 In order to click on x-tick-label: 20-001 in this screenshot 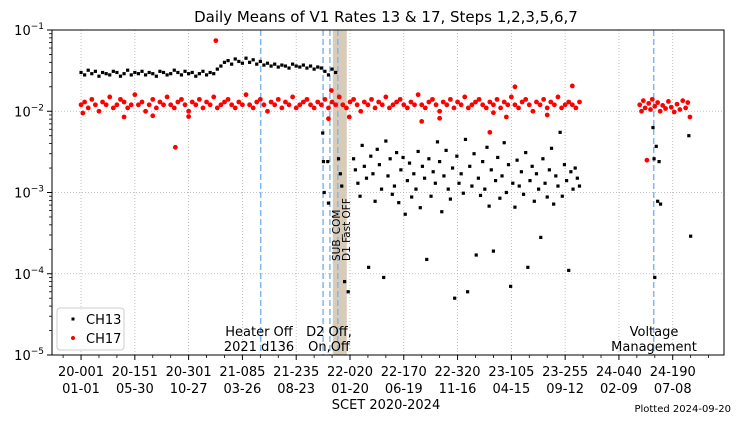, I will do `click(81, 372)`.